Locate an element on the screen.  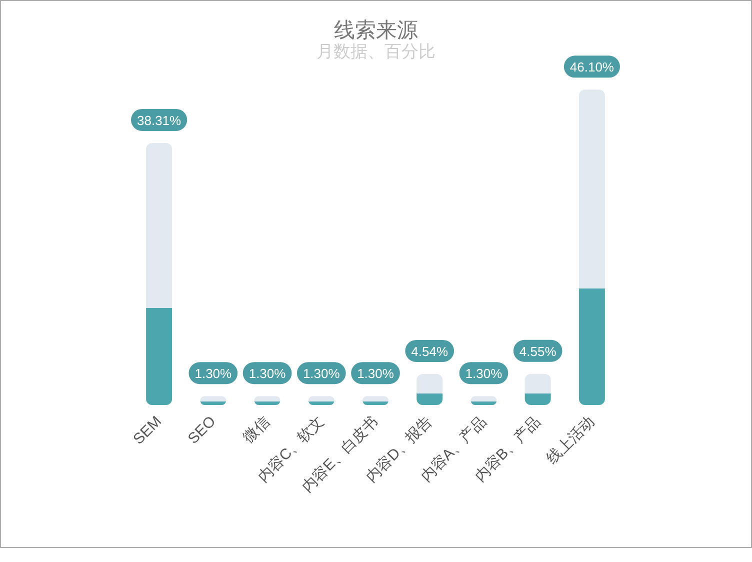
data-label: 46.10% is located at coordinates (592, 67).